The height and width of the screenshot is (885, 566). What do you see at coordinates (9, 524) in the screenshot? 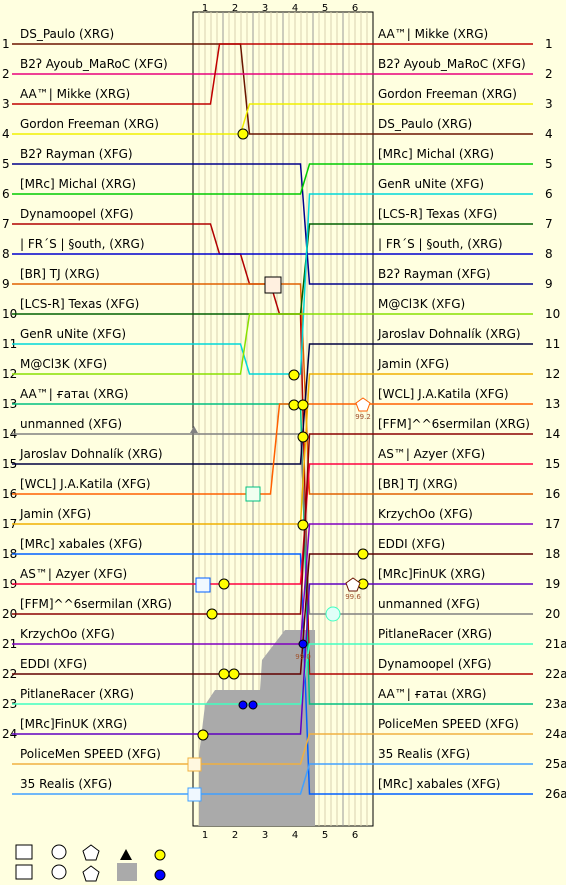
I see `position-left: 17` at bounding box center [9, 524].